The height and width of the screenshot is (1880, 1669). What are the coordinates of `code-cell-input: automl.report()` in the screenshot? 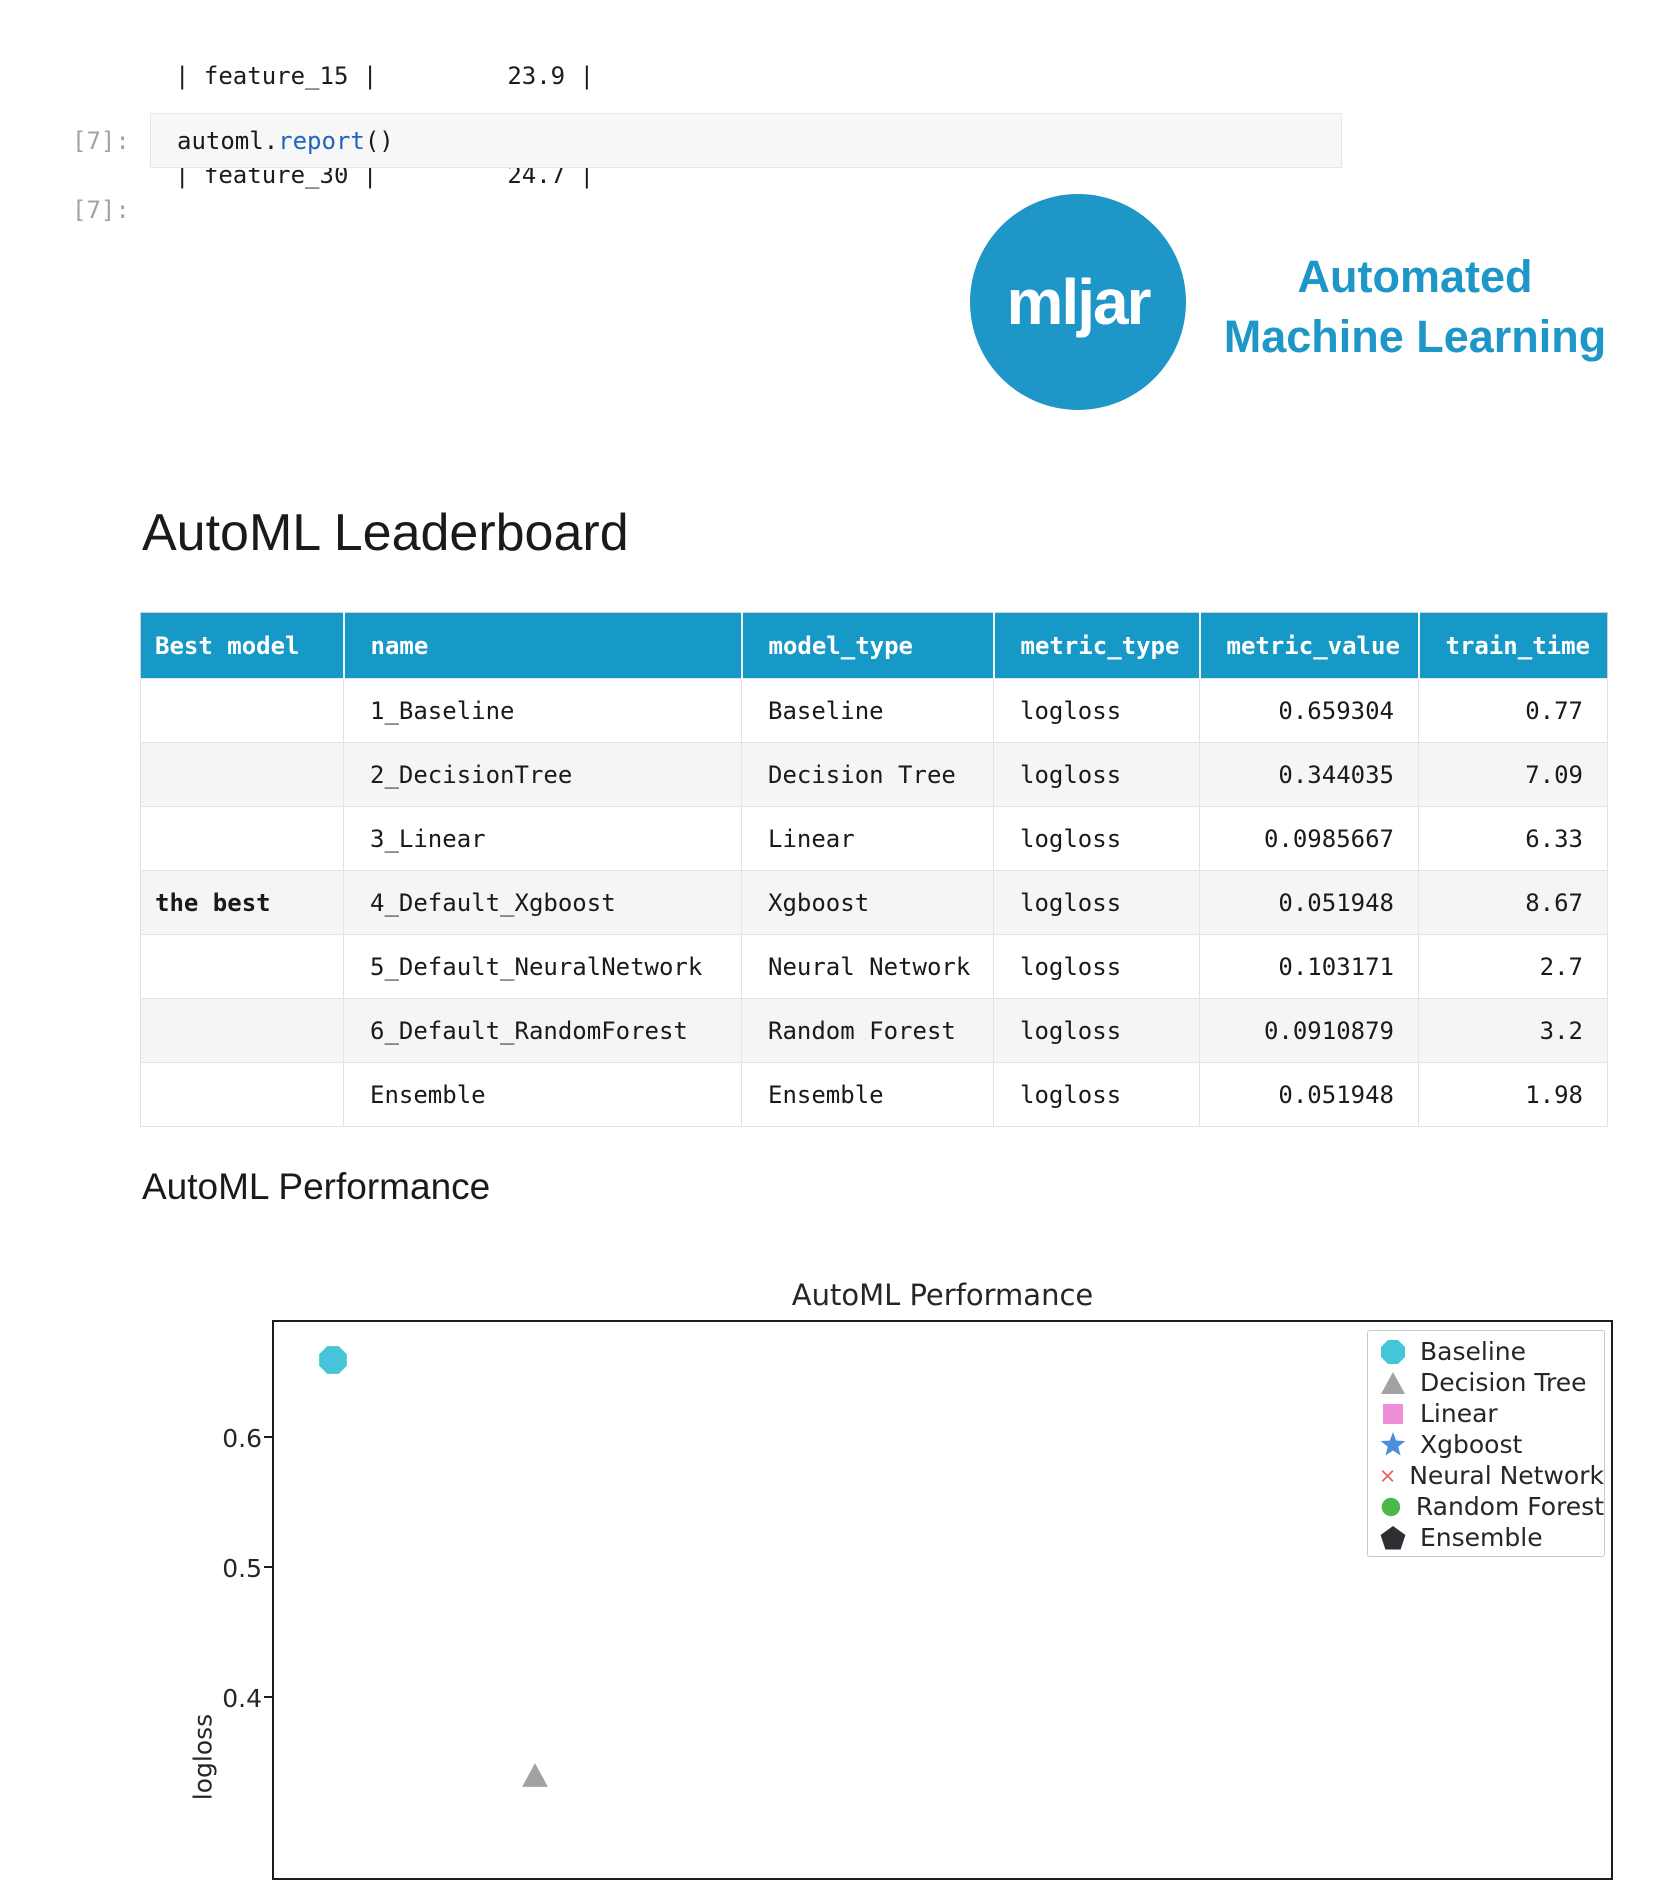 It's located at (746, 140).